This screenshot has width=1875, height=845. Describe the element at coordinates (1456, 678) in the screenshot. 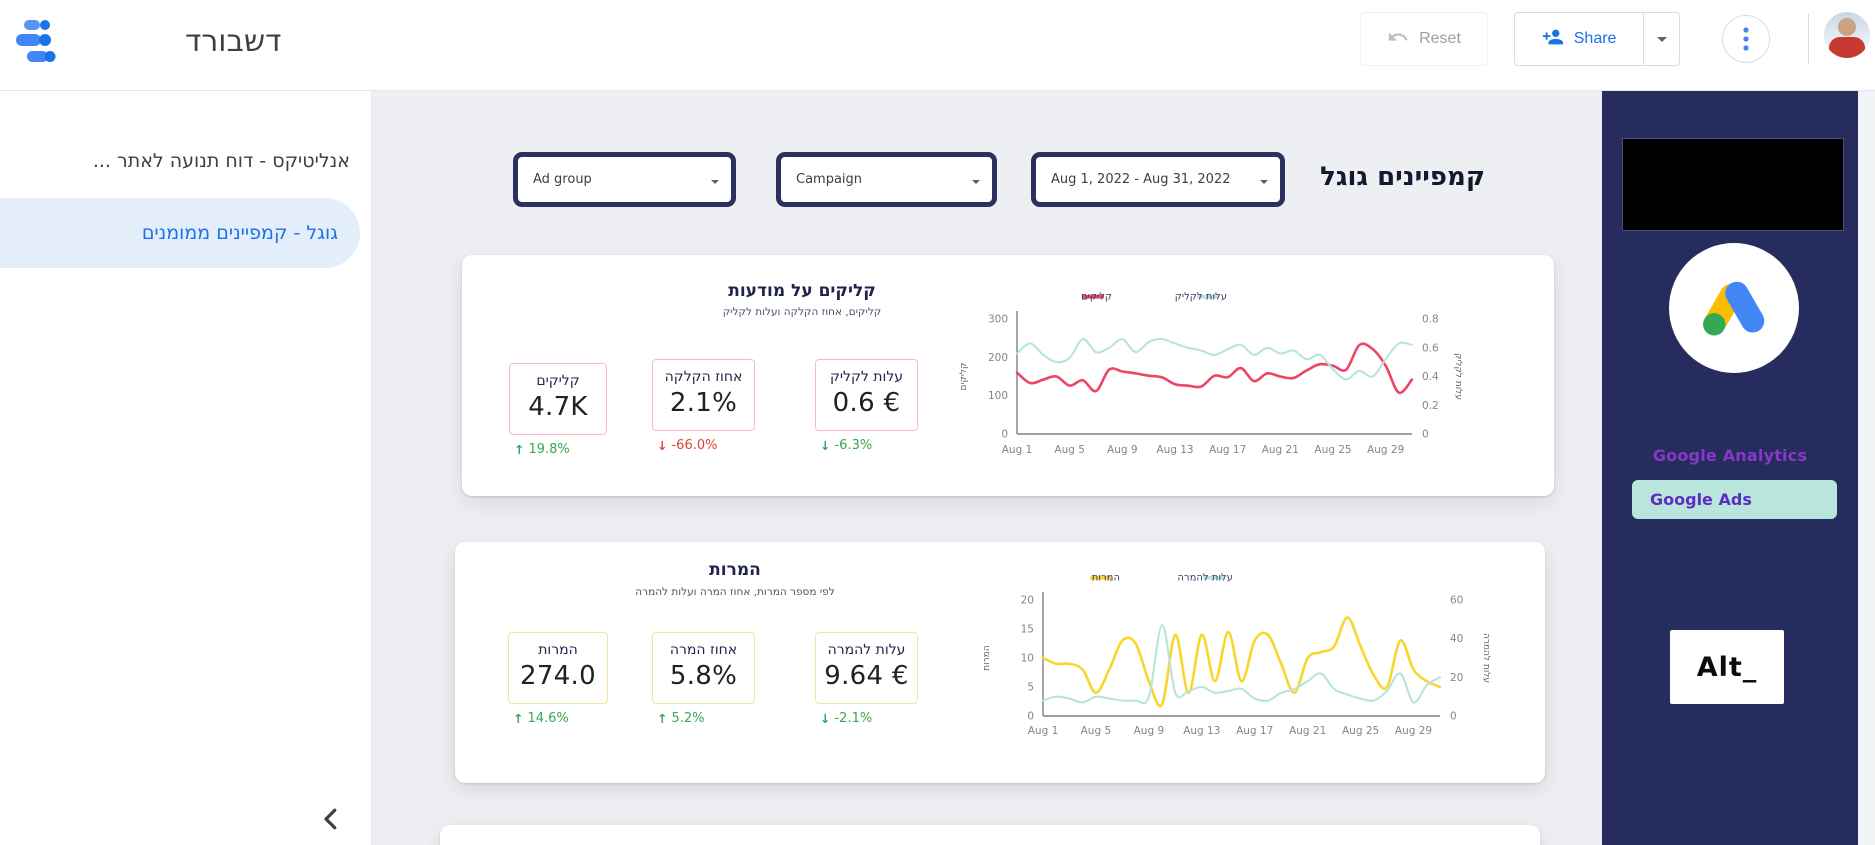

I see `svg-text: 20` at that location.